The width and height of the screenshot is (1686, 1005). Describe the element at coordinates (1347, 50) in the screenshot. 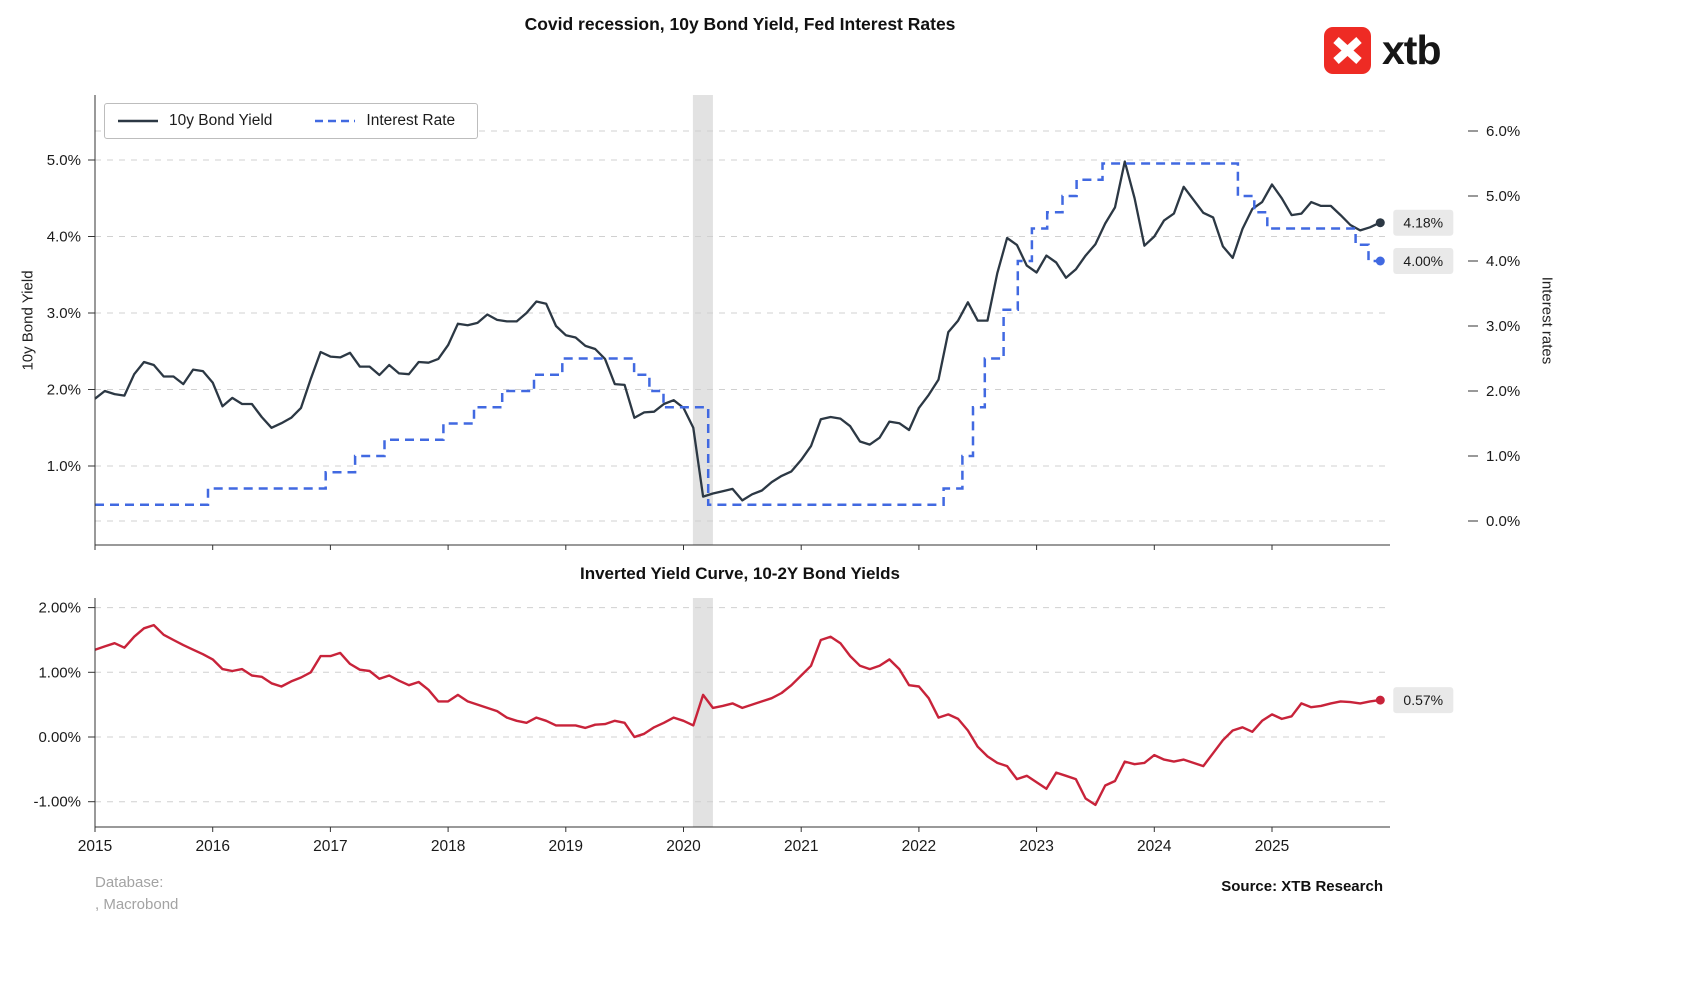

I see `xtb-logo-icon` at that location.